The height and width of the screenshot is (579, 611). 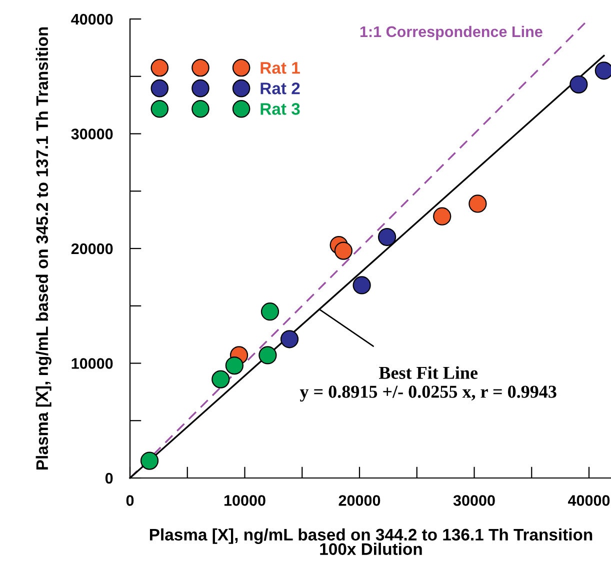 I want to click on y-axis-title: Plasma [X], ng/mL based on 345.2 to 137.1 Th Transition, so click(x=44, y=248).